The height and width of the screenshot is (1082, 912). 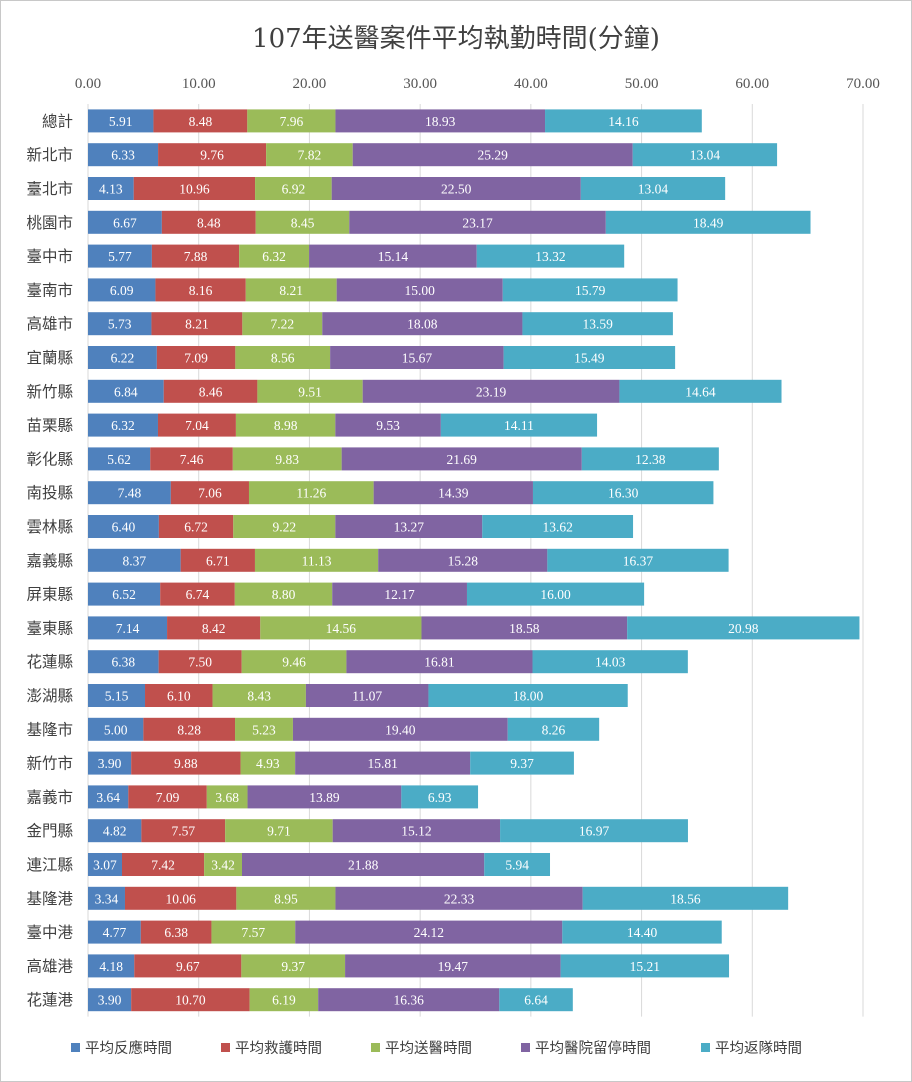 What do you see at coordinates (198, 594) in the screenshot?
I see `data-label: 6.74` at bounding box center [198, 594].